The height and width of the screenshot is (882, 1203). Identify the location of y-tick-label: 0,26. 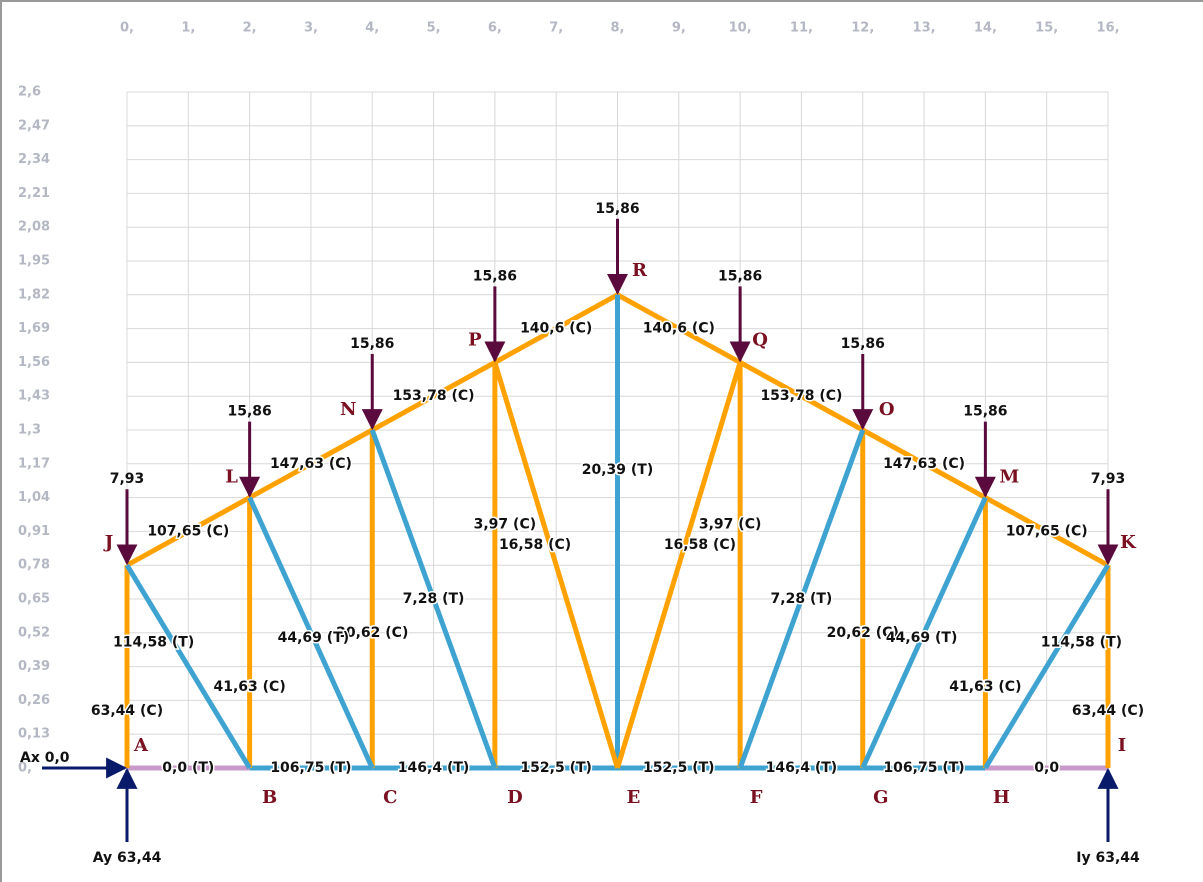
(34, 700).